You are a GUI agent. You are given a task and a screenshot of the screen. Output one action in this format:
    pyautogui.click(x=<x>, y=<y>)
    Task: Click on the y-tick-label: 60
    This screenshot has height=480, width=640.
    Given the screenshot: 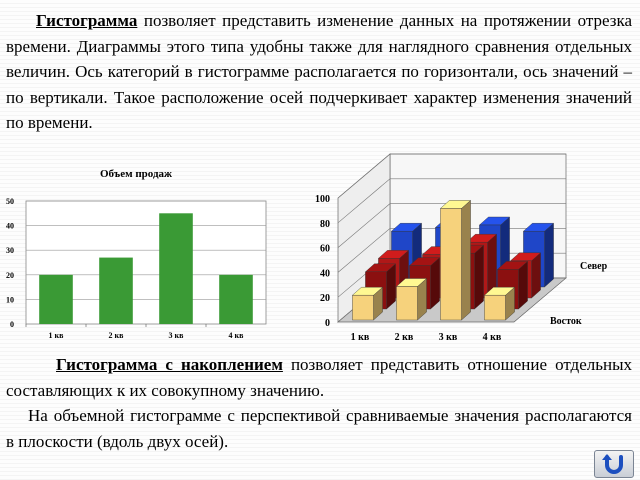 What is the action you would take?
    pyautogui.click(x=325, y=249)
    